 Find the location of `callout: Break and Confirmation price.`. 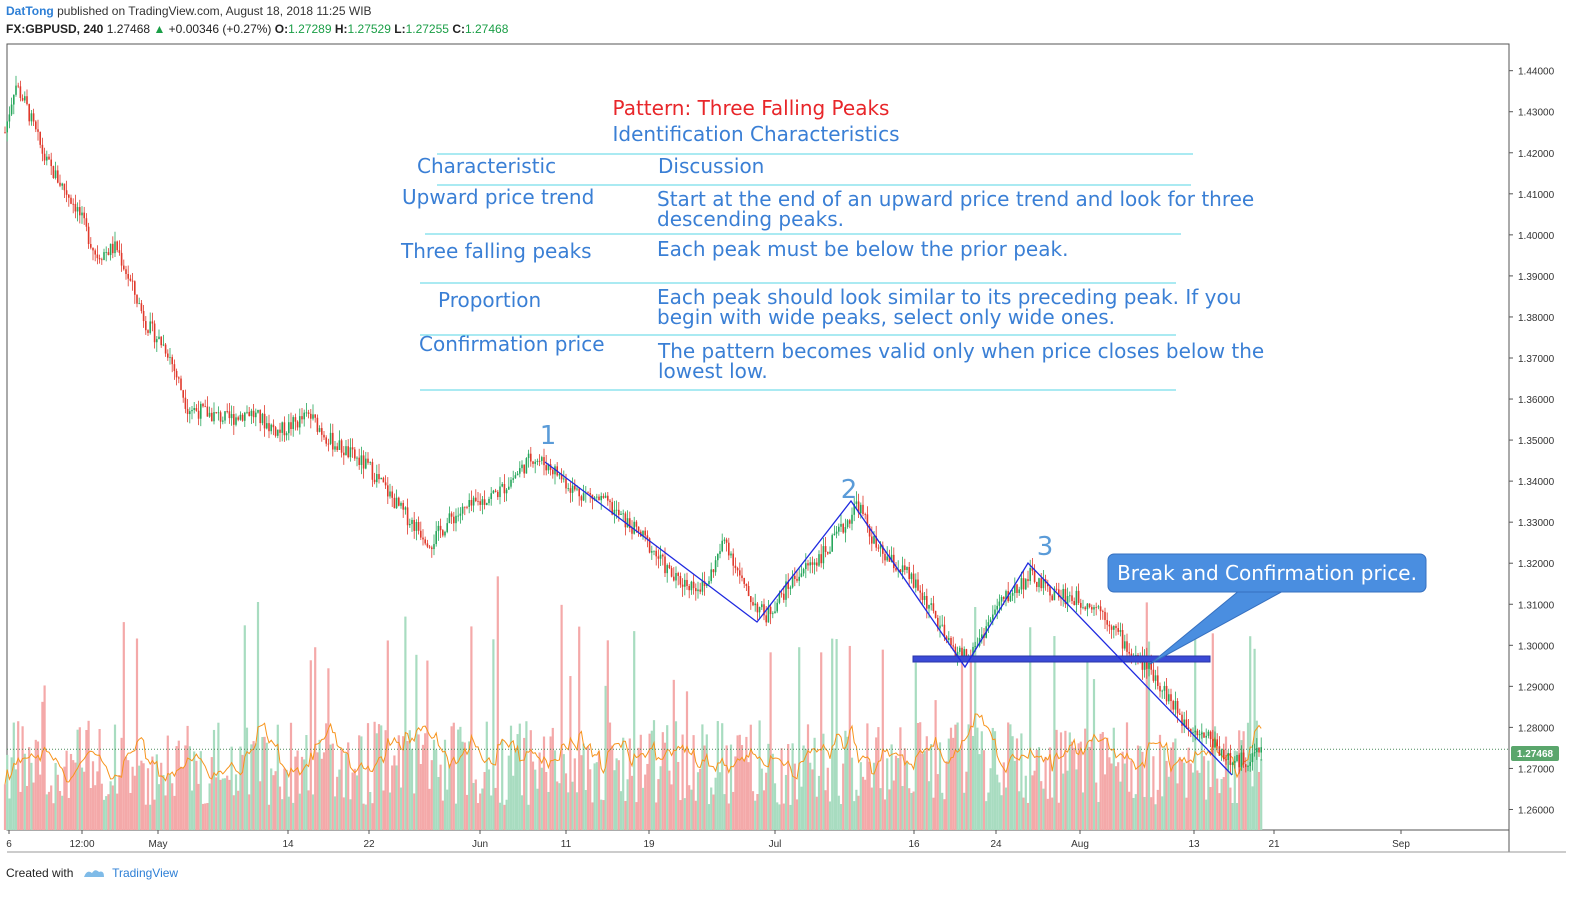

callout: Break and Confirmation price. is located at coordinates (1267, 609).